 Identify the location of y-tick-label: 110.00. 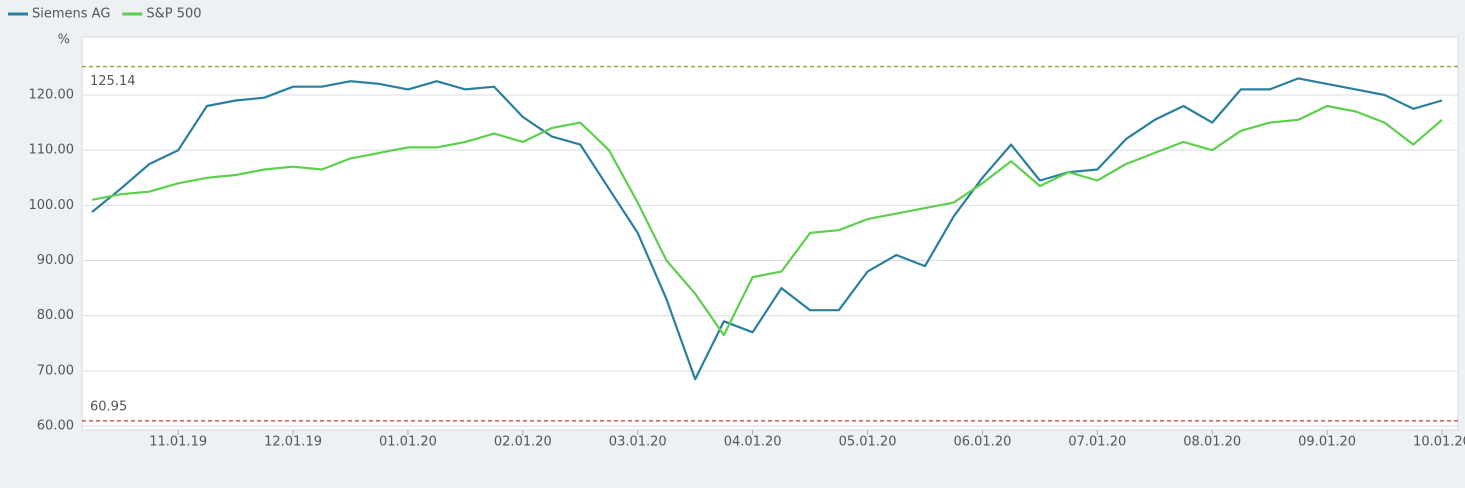
(52, 150).